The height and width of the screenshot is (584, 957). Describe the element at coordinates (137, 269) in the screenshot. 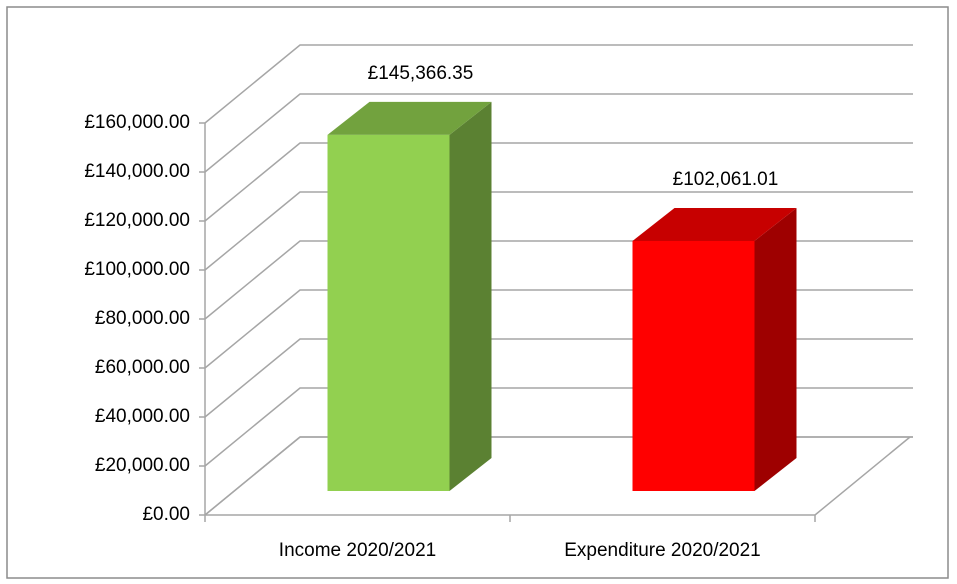

I see `y-tick-label: £100,000.00` at that location.